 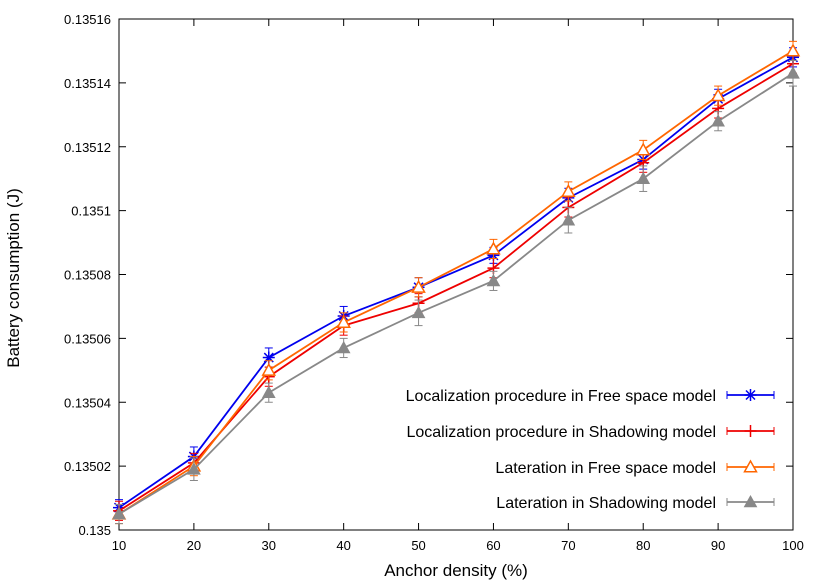 I want to click on x-tick-label: 30, so click(x=269, y=545).